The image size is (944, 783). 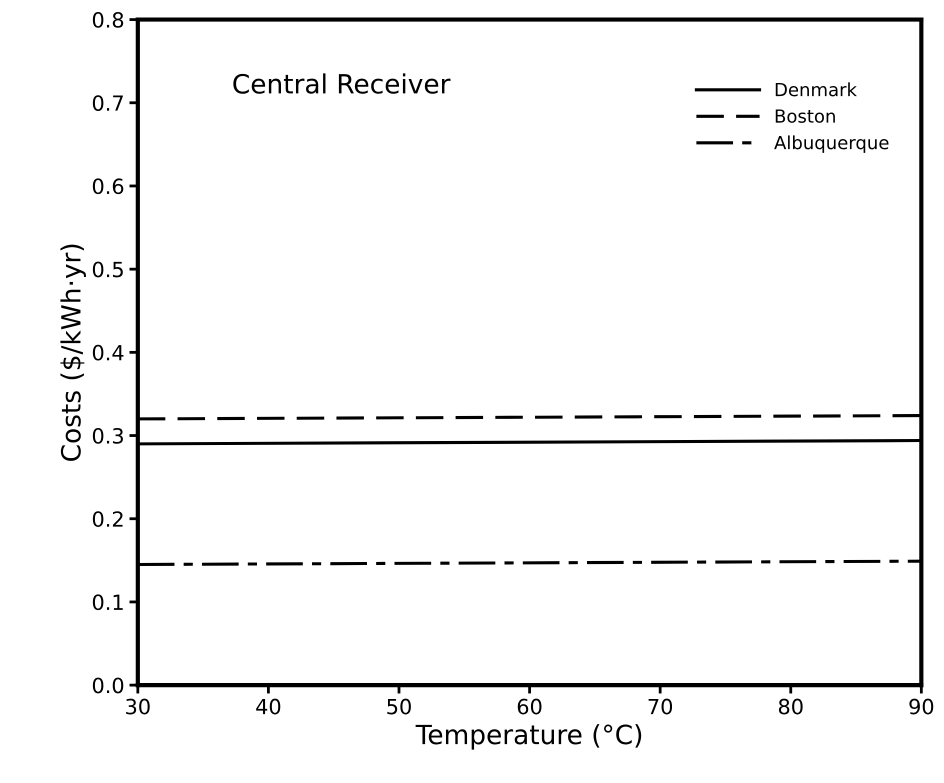 What do you see at coordinates (790, 706) in the screenshot?
I see `x-tick-label: 80` at bounding box center [790, 706].